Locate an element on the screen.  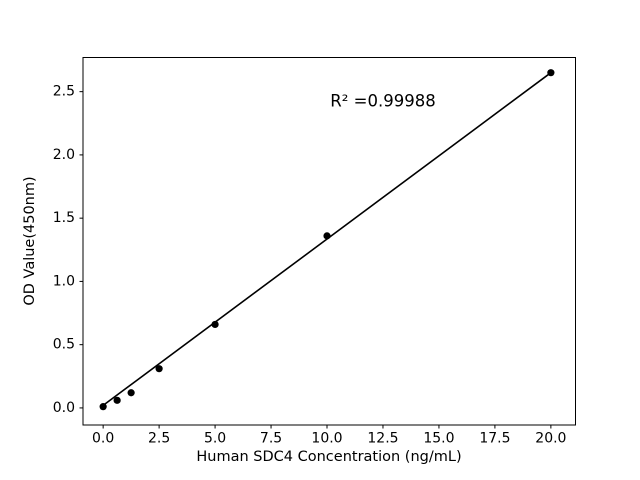
r-squared-annotation: R² =0.99988 is located at coordinates (383, 101).